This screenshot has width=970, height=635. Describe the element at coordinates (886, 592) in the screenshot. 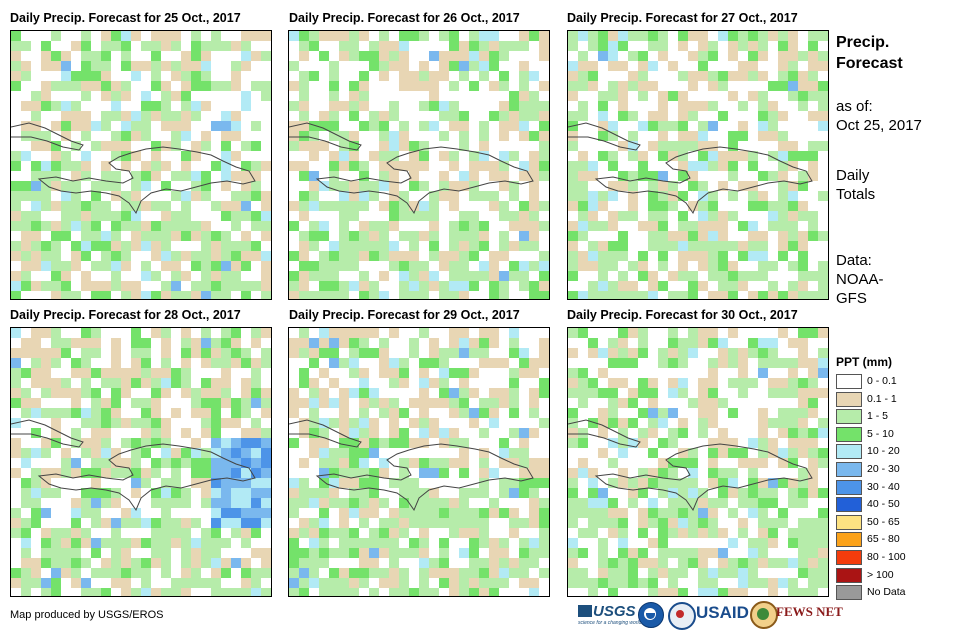

I see `legend-label: No Data` at that location.